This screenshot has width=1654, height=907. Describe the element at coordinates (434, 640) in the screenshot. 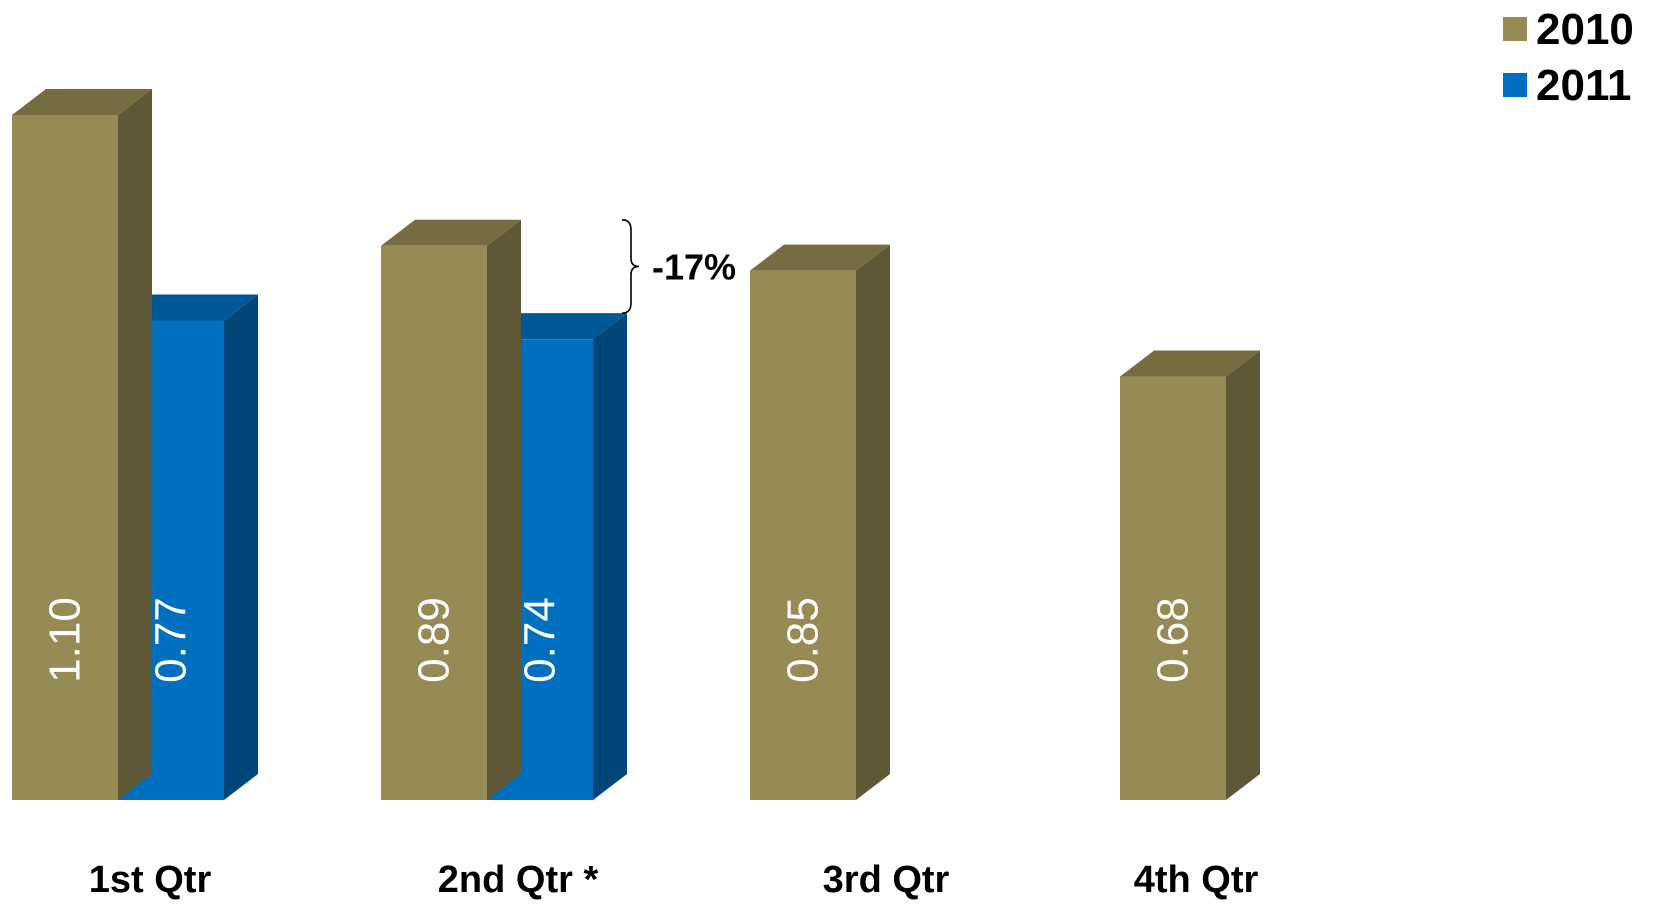

I see `bar-value-label: 0.89` at that location.